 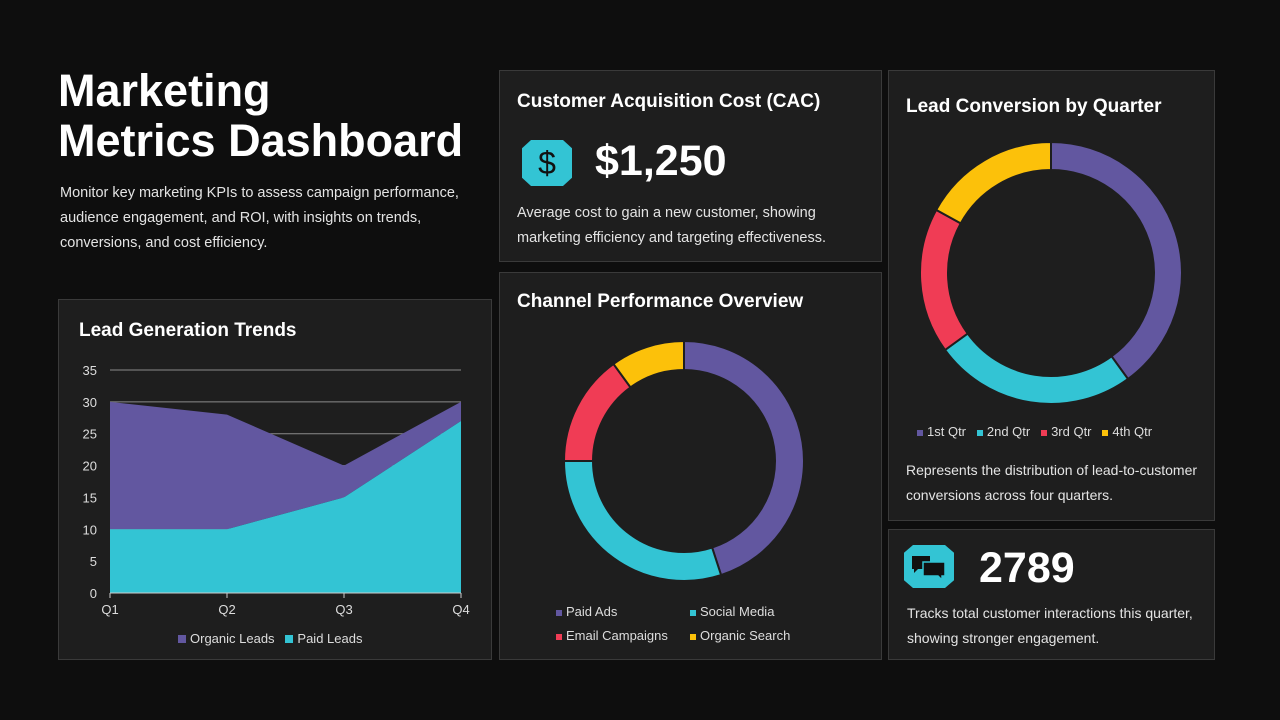 What do you see at coordinates (737, 611) in the screenshot?
I see `legend-label: Social Media` at bounding box center [737, 611].